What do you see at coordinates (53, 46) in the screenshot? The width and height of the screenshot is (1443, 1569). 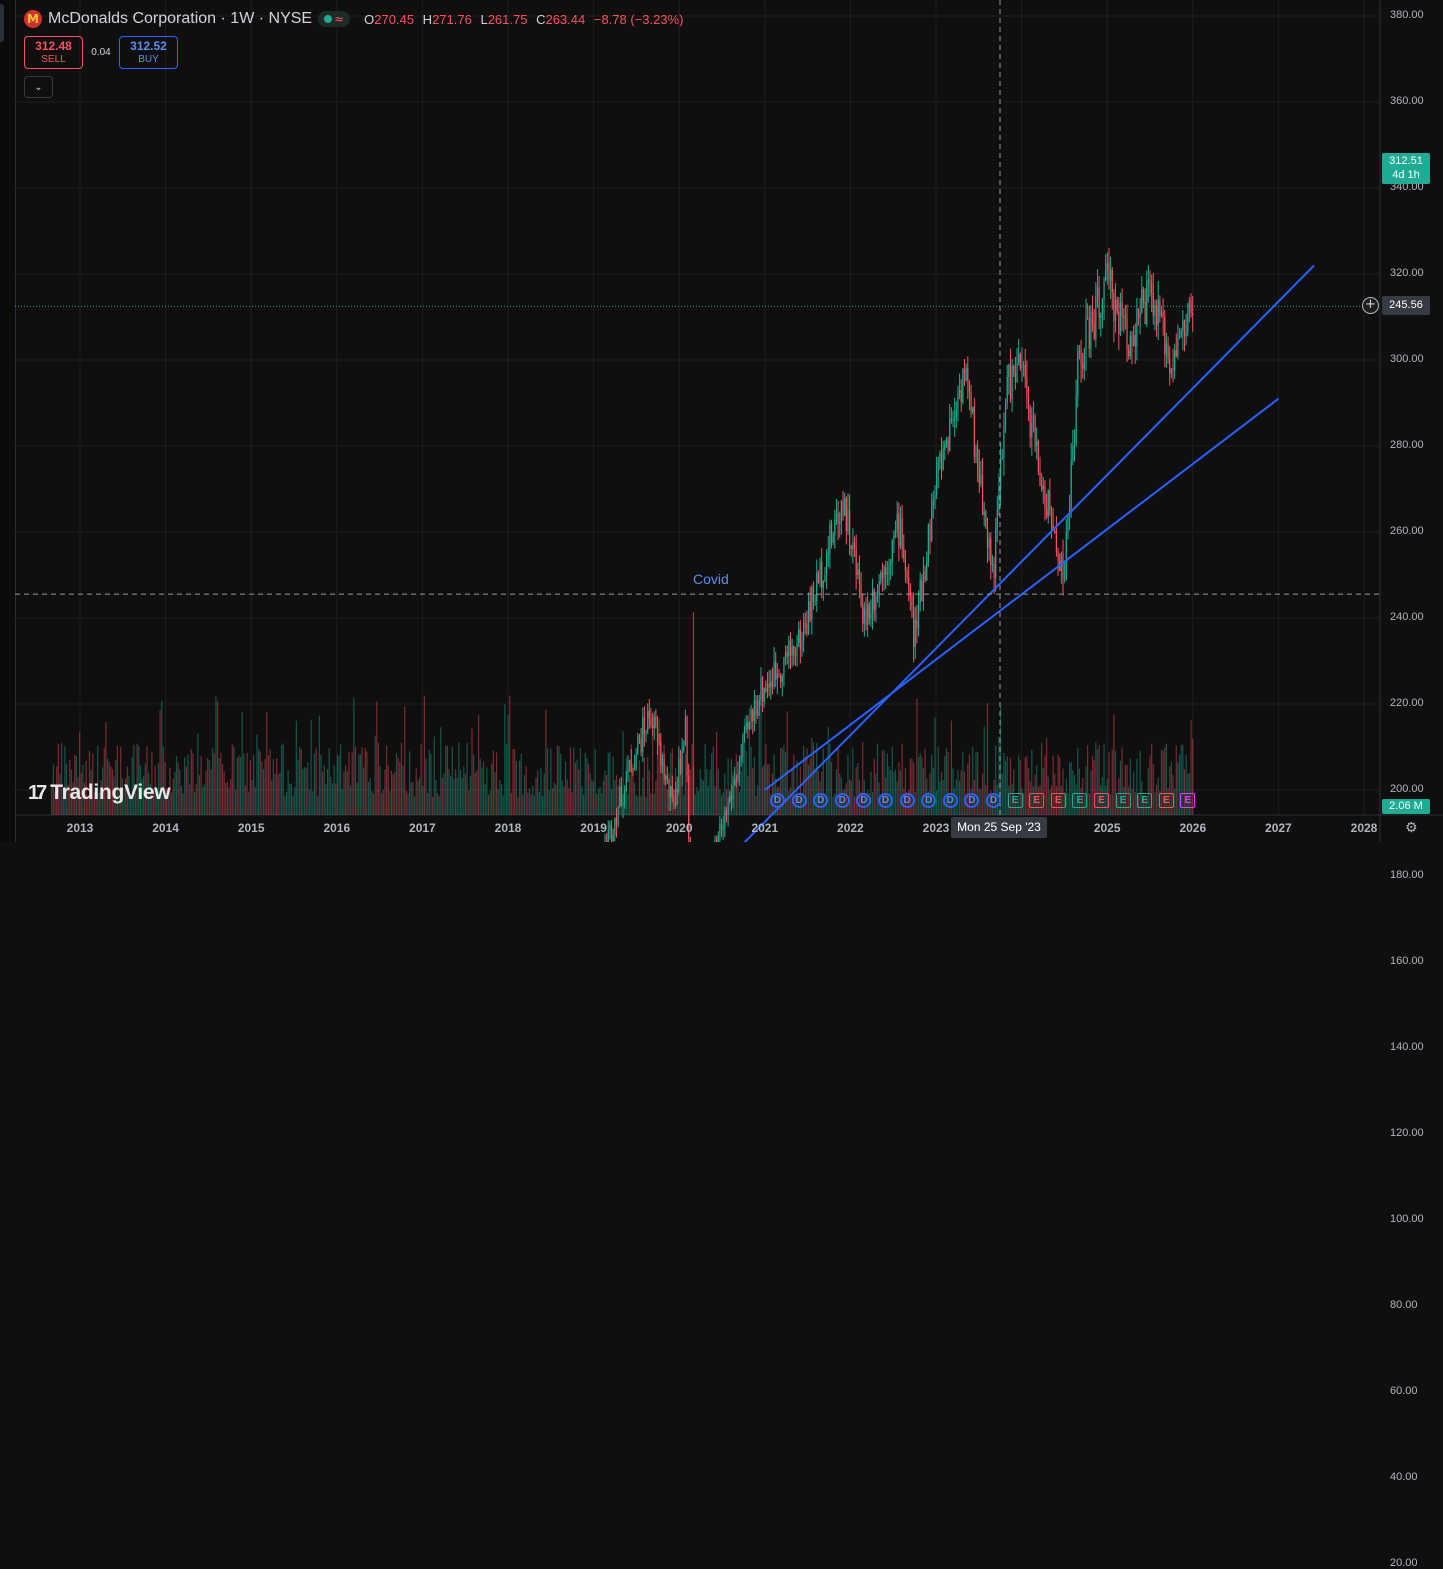 I see `sell-price: 312.48` at bounding box center [53, 46].